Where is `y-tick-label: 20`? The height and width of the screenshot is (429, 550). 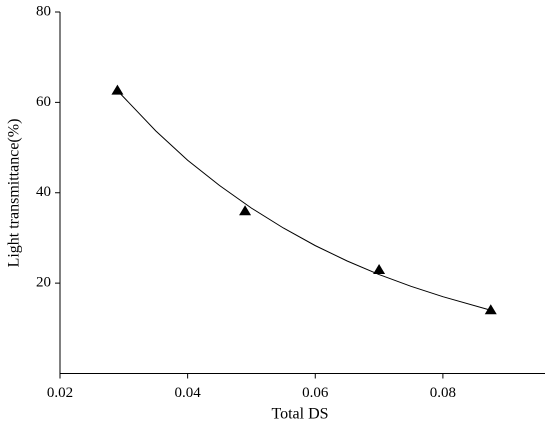 y-tick-label: 20 is located at coordinates (43, 283).